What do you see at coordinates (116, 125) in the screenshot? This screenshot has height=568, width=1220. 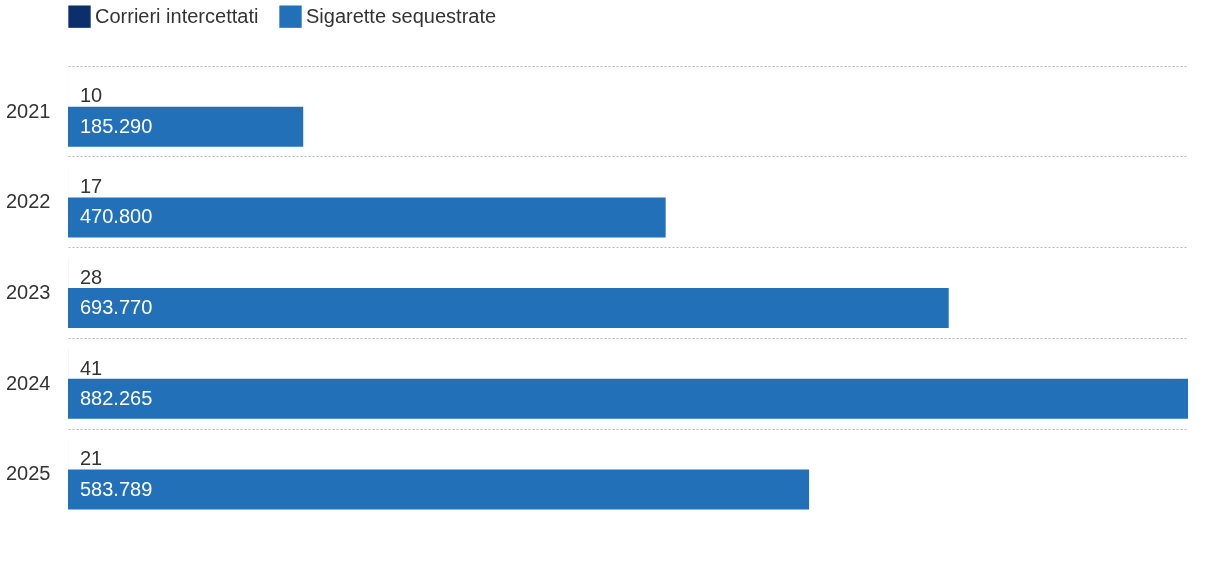 I see `data-label: 185.290` at bounding box center [116, 125].